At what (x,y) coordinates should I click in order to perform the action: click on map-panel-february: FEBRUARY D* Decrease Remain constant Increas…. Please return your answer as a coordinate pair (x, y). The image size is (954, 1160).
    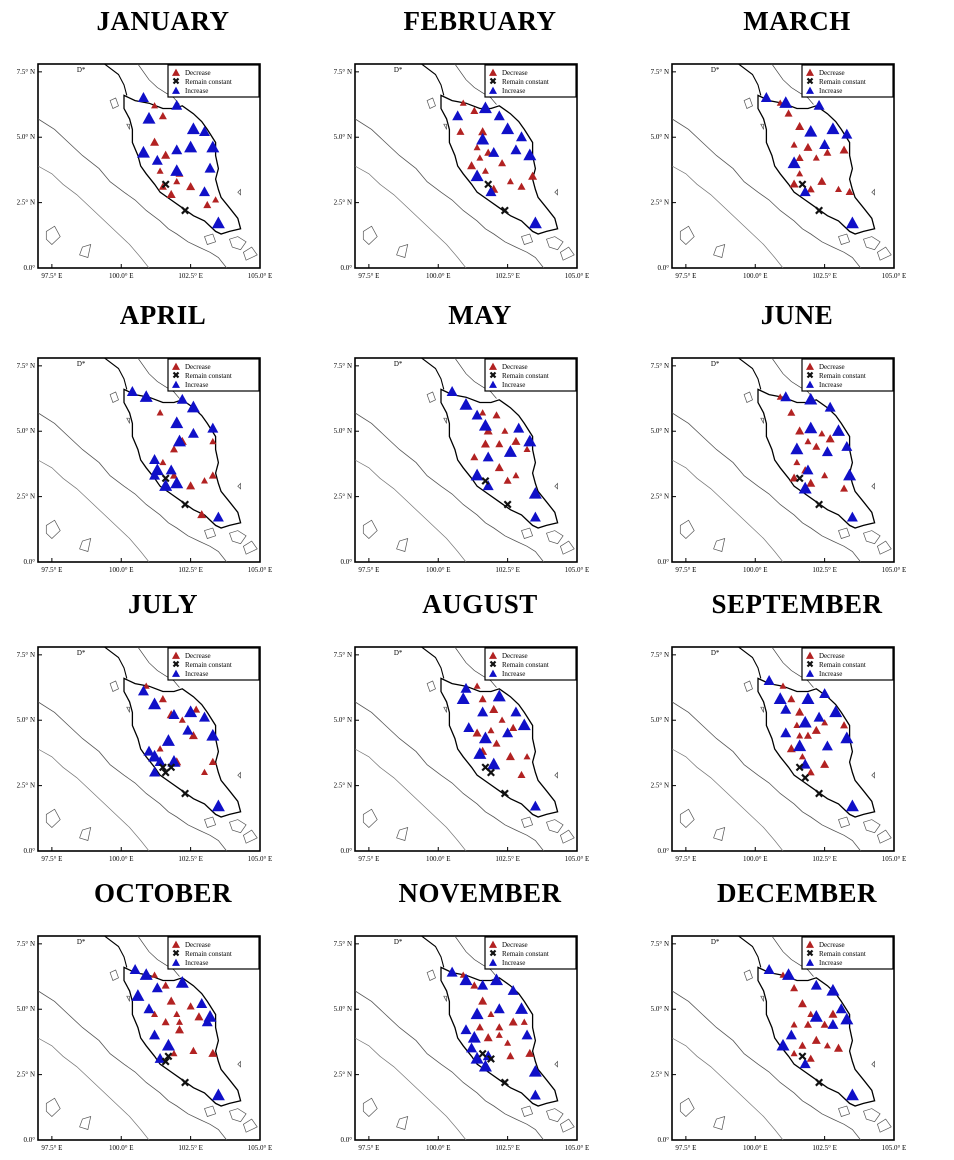
    Looking at the image, I should click on (475, 144).